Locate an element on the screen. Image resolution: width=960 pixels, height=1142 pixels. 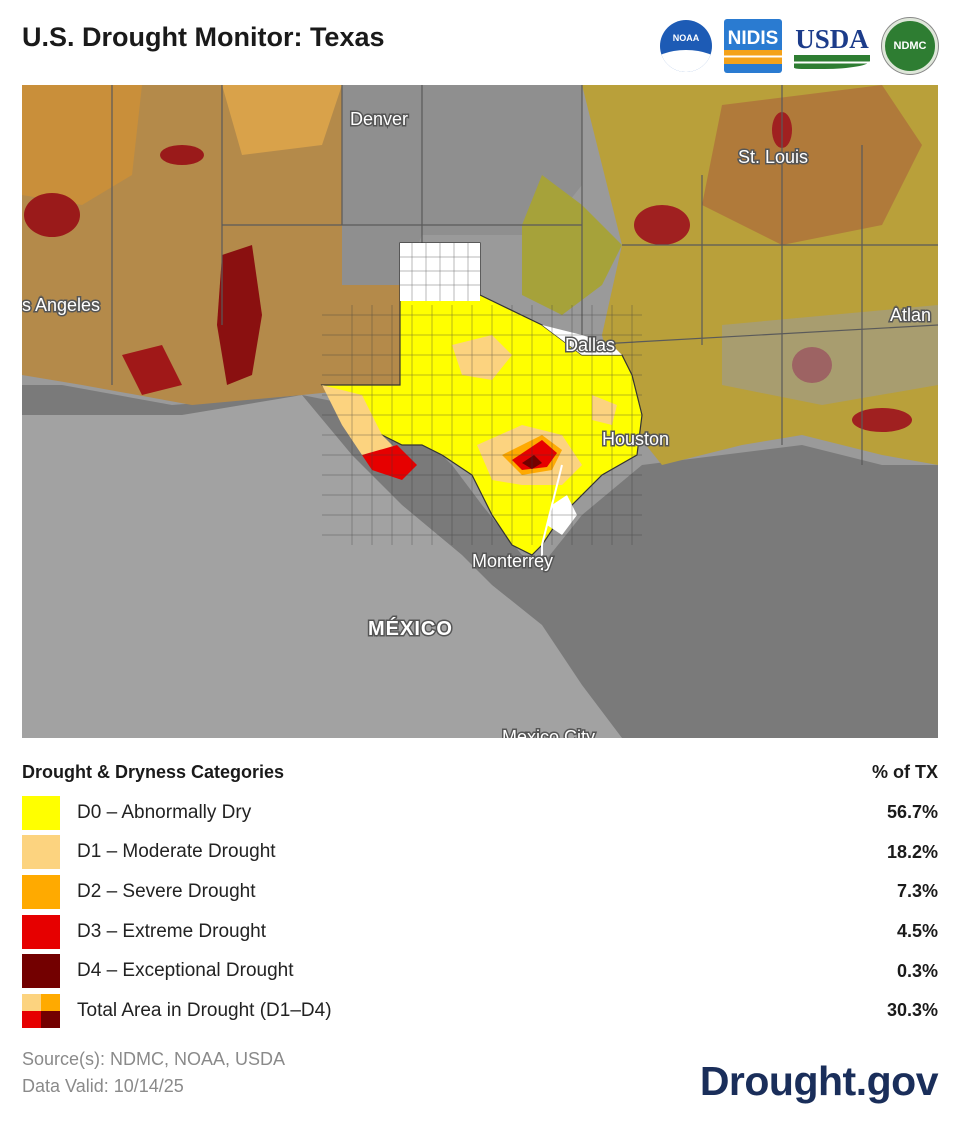
label-monterrey: Monterrey is located at coordinates (512, 561).